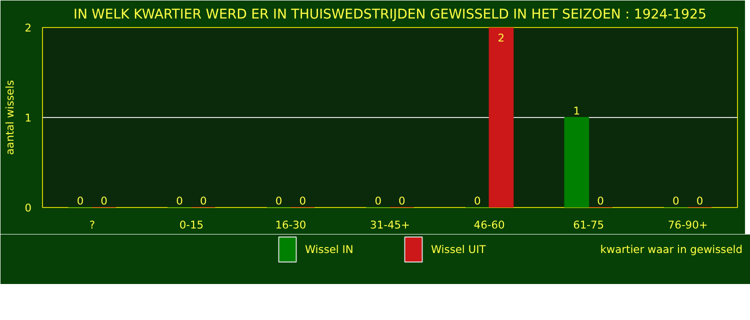 This screenshot has height=320, width=750. Describe the element at coordinates (588, 225) in the screenshot. I see `x-tick-label: 61-75` at that location.